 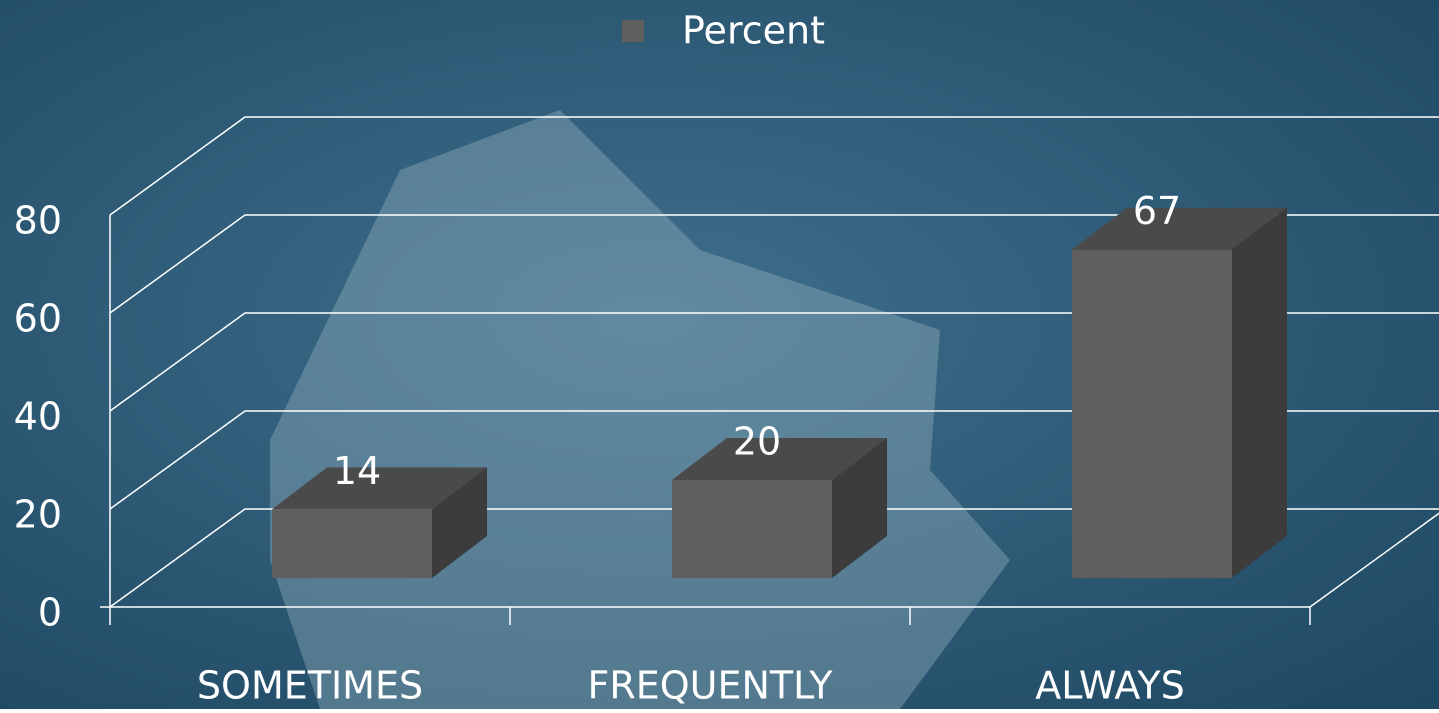 I want to click on data-label: 14, so click(x=357, y=471).